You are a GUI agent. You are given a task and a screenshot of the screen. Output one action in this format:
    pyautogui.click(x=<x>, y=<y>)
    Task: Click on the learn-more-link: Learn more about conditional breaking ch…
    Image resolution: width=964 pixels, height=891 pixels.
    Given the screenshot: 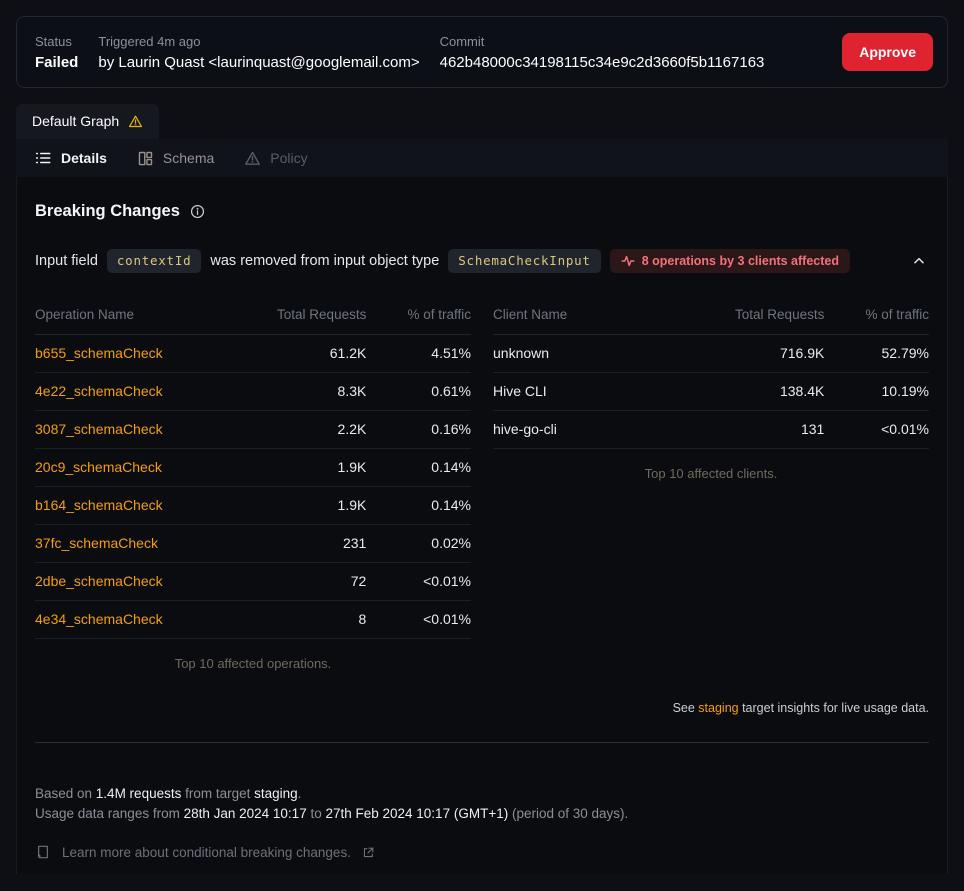 What is the action you would take?
    pyautogui.click(x=482, y=852)
    